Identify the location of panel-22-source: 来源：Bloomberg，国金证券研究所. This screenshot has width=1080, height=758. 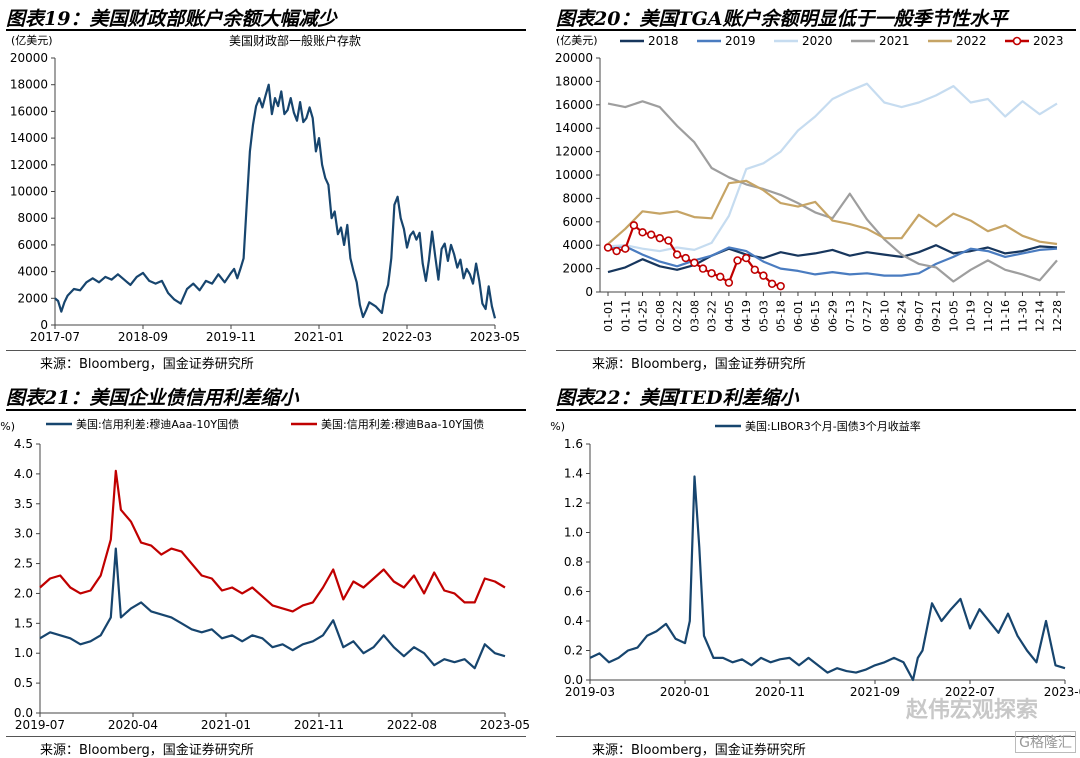
(699, 750).